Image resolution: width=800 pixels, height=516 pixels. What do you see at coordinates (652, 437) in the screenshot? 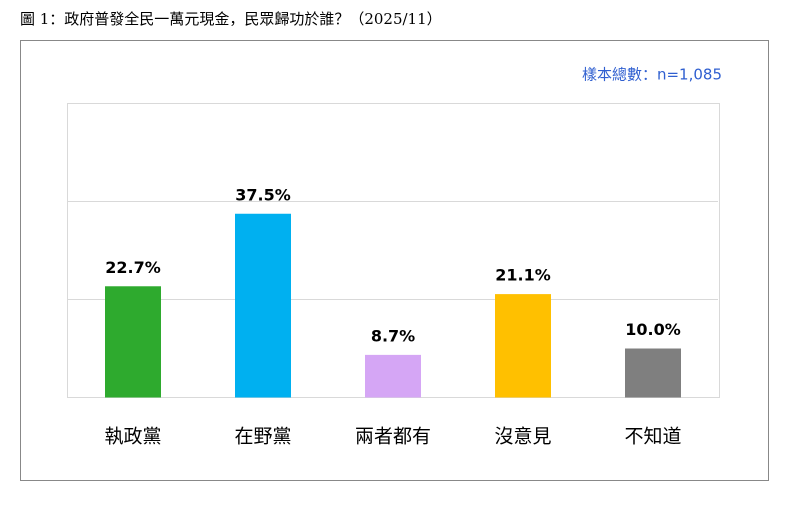
I see `x-tick-label: 不知道` at bounding box center [652, 437].